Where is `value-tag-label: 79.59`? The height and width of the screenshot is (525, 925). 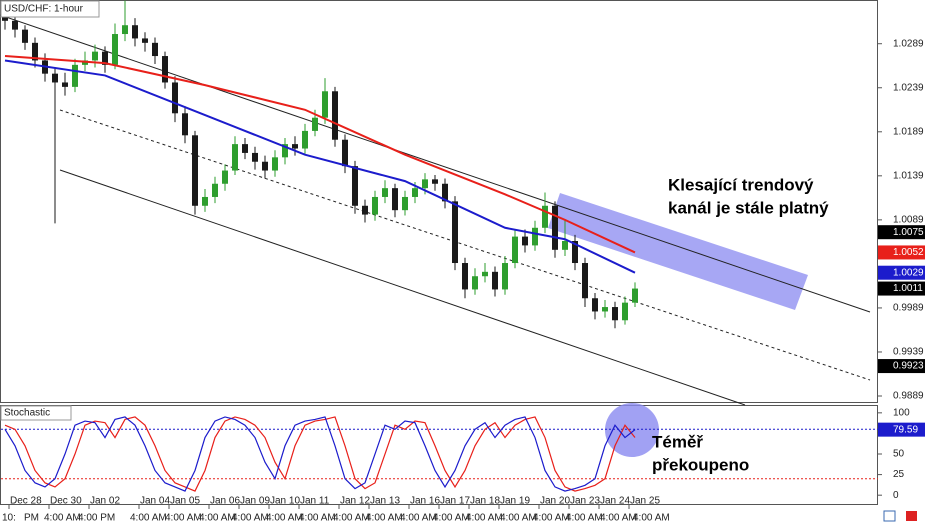
value-tag-label: 79.59 is located at coordinates (905, 429).